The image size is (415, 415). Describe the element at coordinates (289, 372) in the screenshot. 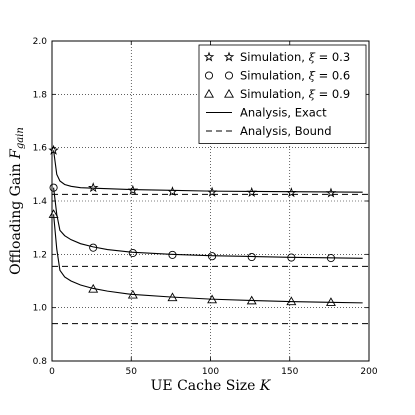

I see `x-tick-label: 150` at that location.